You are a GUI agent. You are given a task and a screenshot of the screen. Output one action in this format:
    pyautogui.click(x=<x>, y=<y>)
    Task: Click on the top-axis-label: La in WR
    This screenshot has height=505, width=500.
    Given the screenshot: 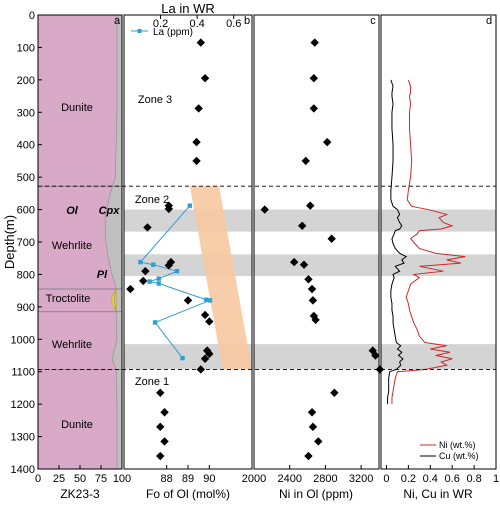 What is the action you would take?
    pyautogui.click(x=187, y=8)
    